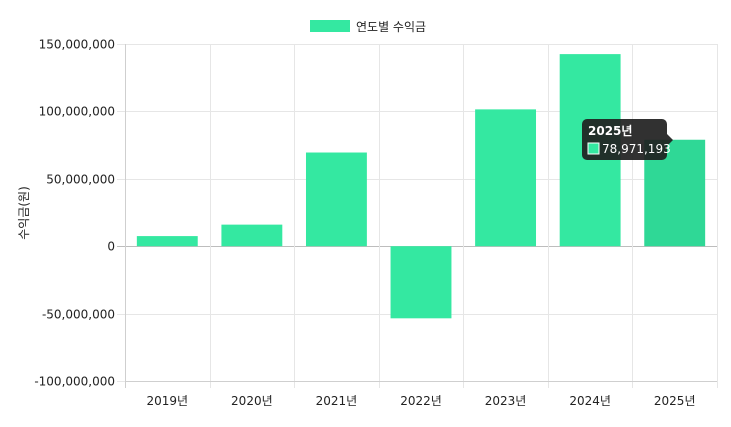  Describe the element at coordinates (624, 139) in the screenshot. I see `tooltip-box` at that location.